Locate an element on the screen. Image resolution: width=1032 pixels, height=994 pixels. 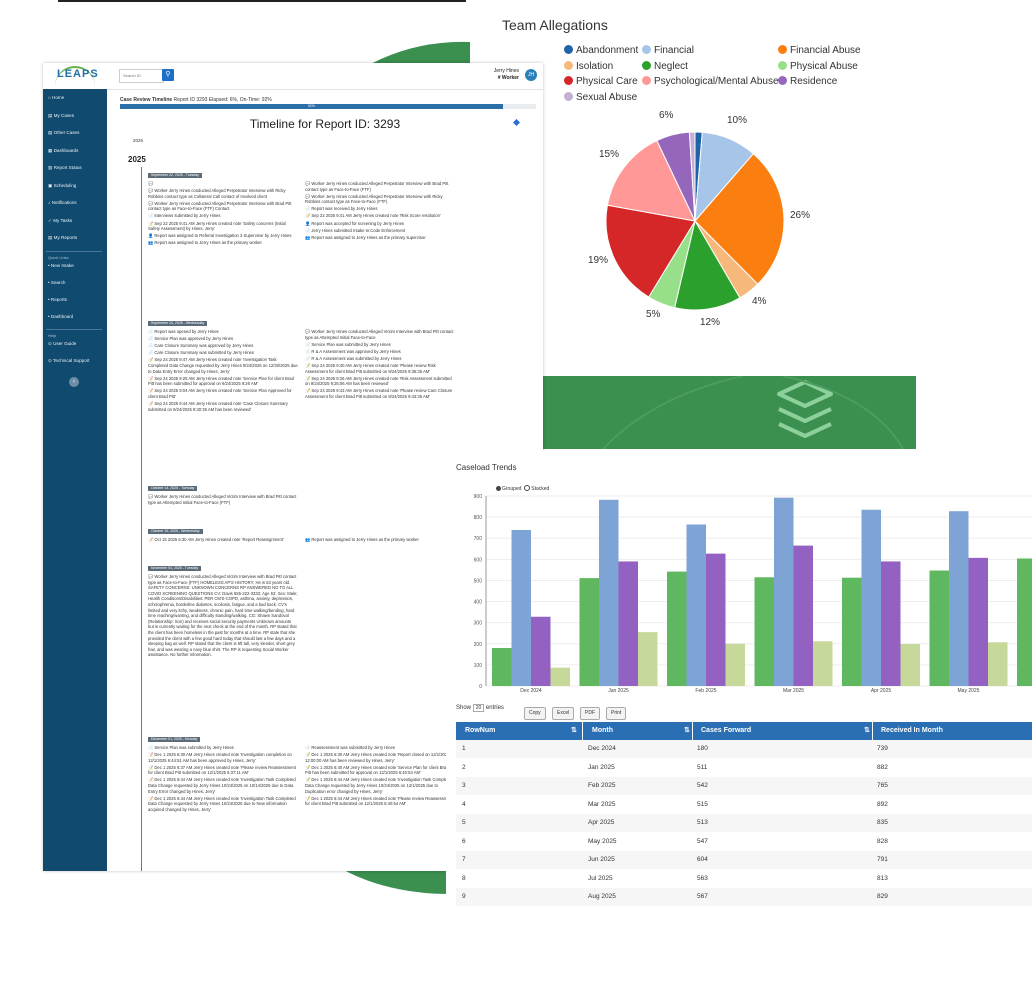
table-row: 10 Sep 2025 584 914 is located at coordinates (744, 909).